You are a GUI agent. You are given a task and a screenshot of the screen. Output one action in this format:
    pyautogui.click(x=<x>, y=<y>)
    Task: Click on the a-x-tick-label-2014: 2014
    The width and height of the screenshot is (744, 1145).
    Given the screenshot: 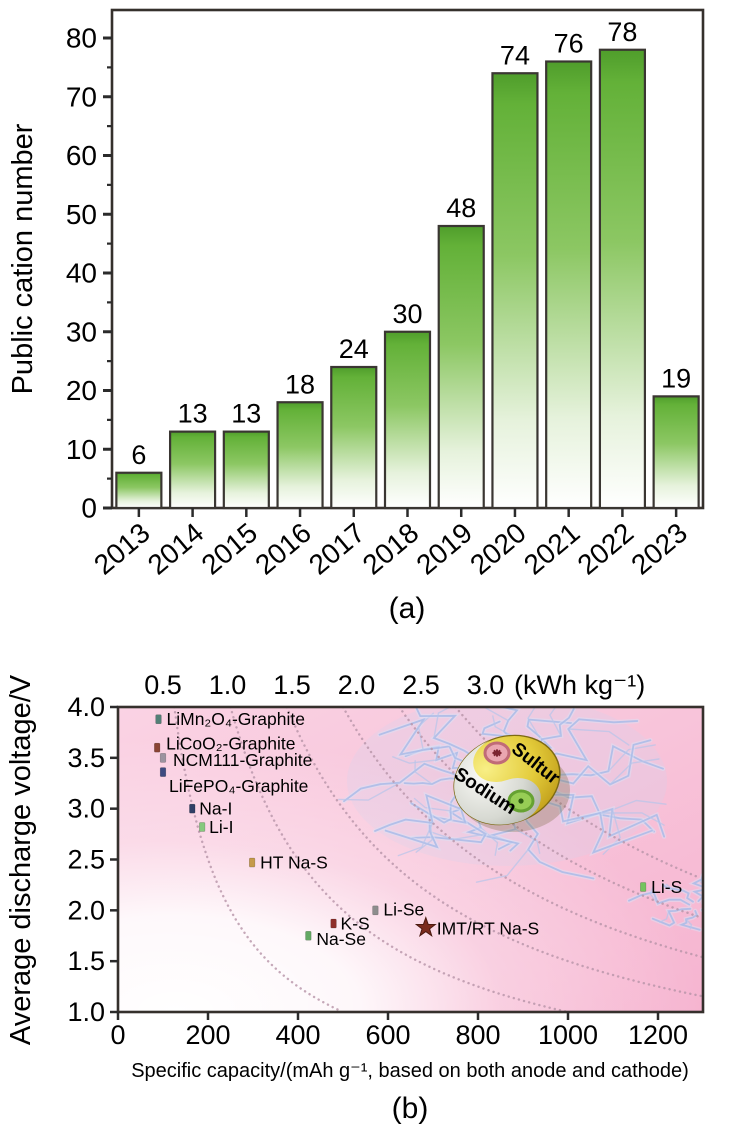 What is the action you would take?
    pyautogui.click(x=176, y=549)
    